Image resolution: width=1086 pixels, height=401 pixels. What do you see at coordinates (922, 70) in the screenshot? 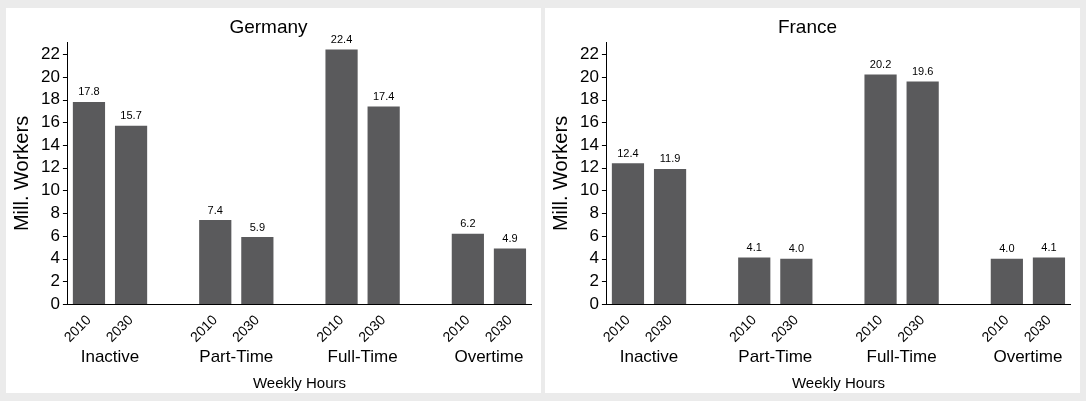
I see `data-label: 19.6` at bounding box center [922, 70].